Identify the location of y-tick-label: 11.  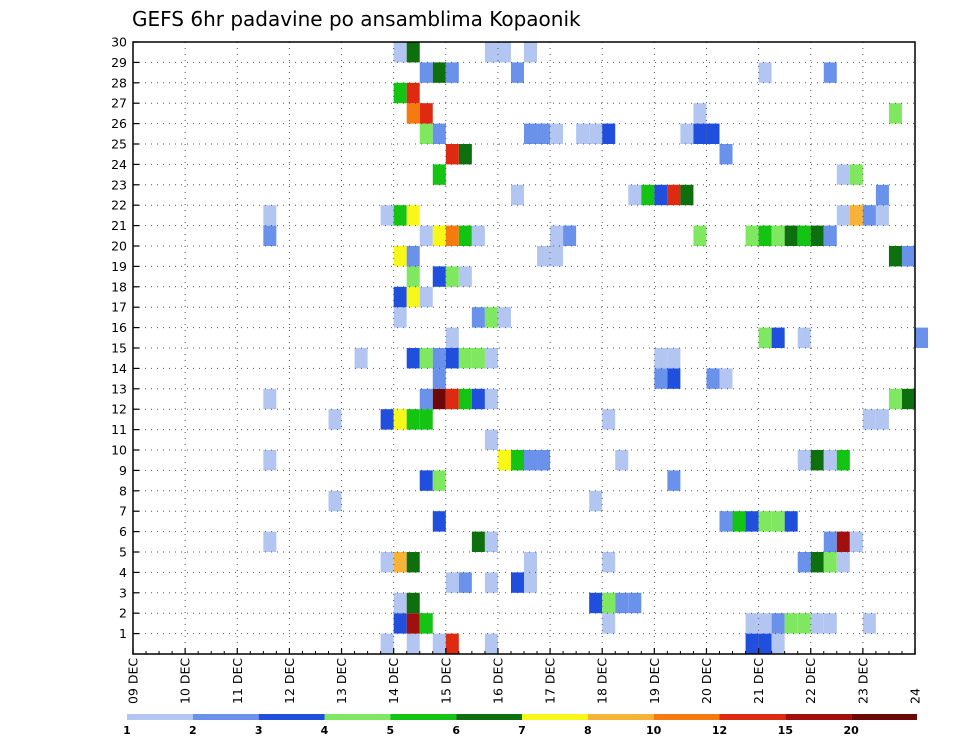
(119, 429).